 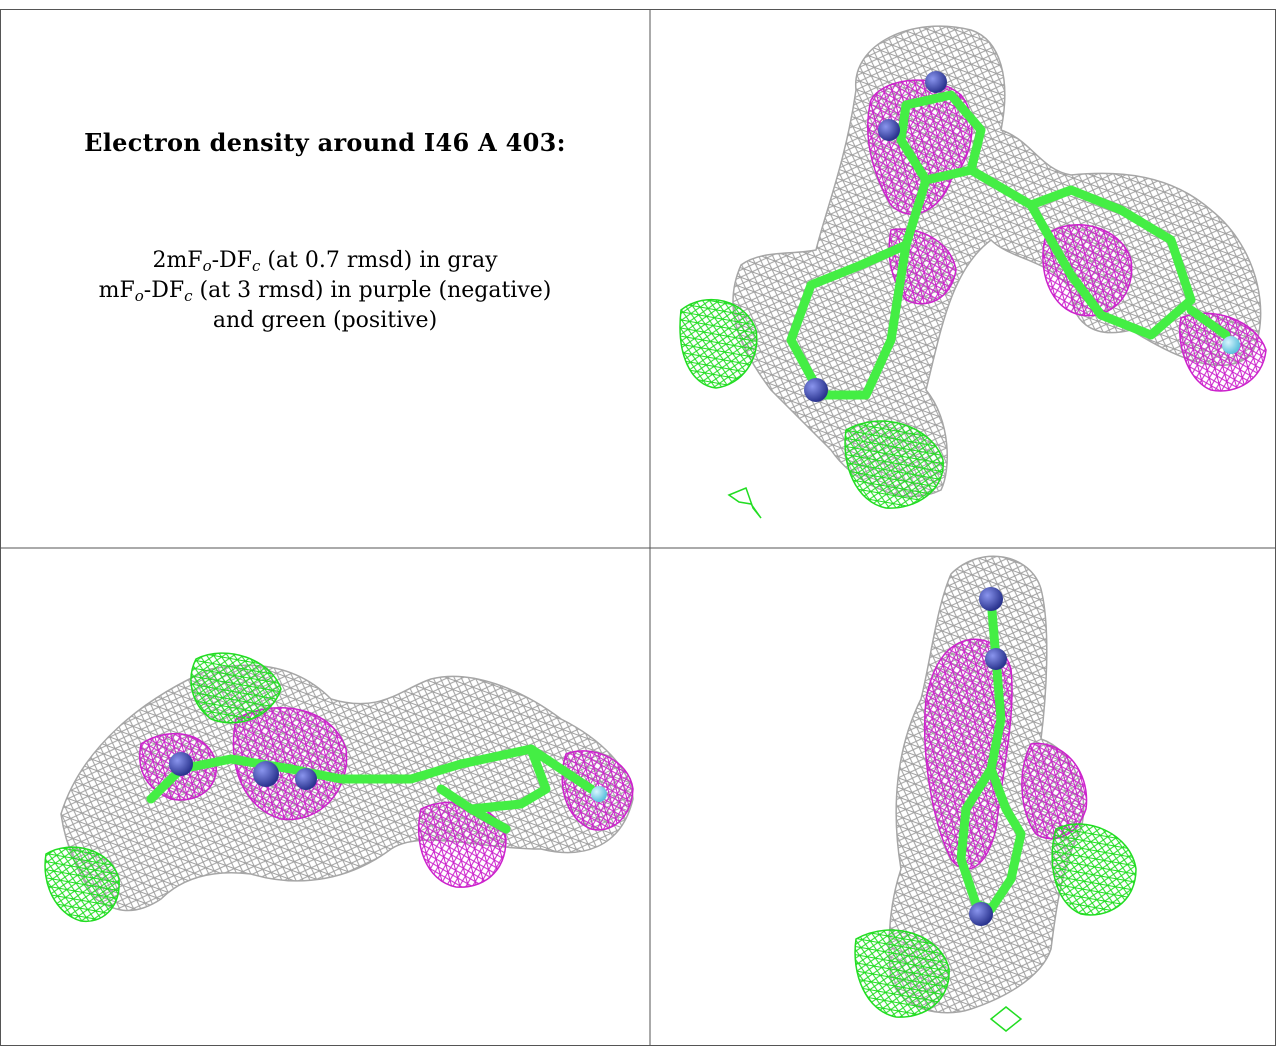 I want to click on caption-title: Electron density around I46 A 403:, so click(x=325, y=142).